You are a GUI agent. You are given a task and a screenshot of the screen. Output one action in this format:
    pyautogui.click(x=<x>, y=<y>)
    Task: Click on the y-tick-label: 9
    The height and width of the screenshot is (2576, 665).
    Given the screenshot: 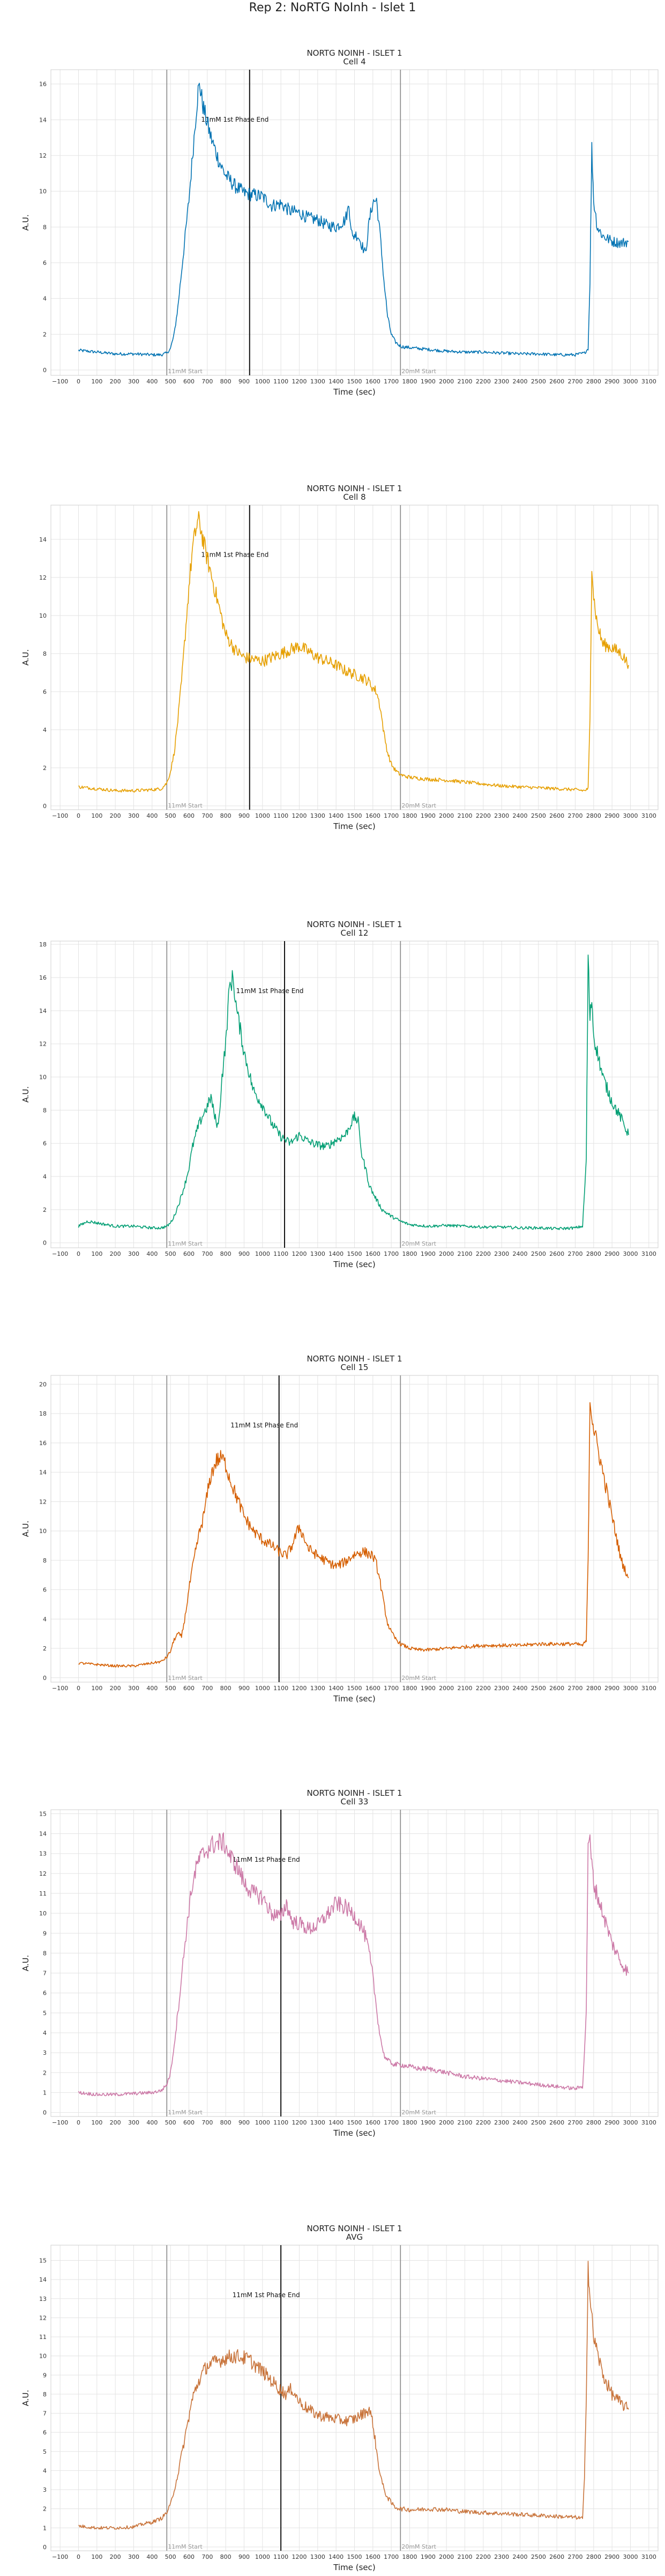 What is the action you would take?
    pyautogui.click(x=45, y=2375)
    